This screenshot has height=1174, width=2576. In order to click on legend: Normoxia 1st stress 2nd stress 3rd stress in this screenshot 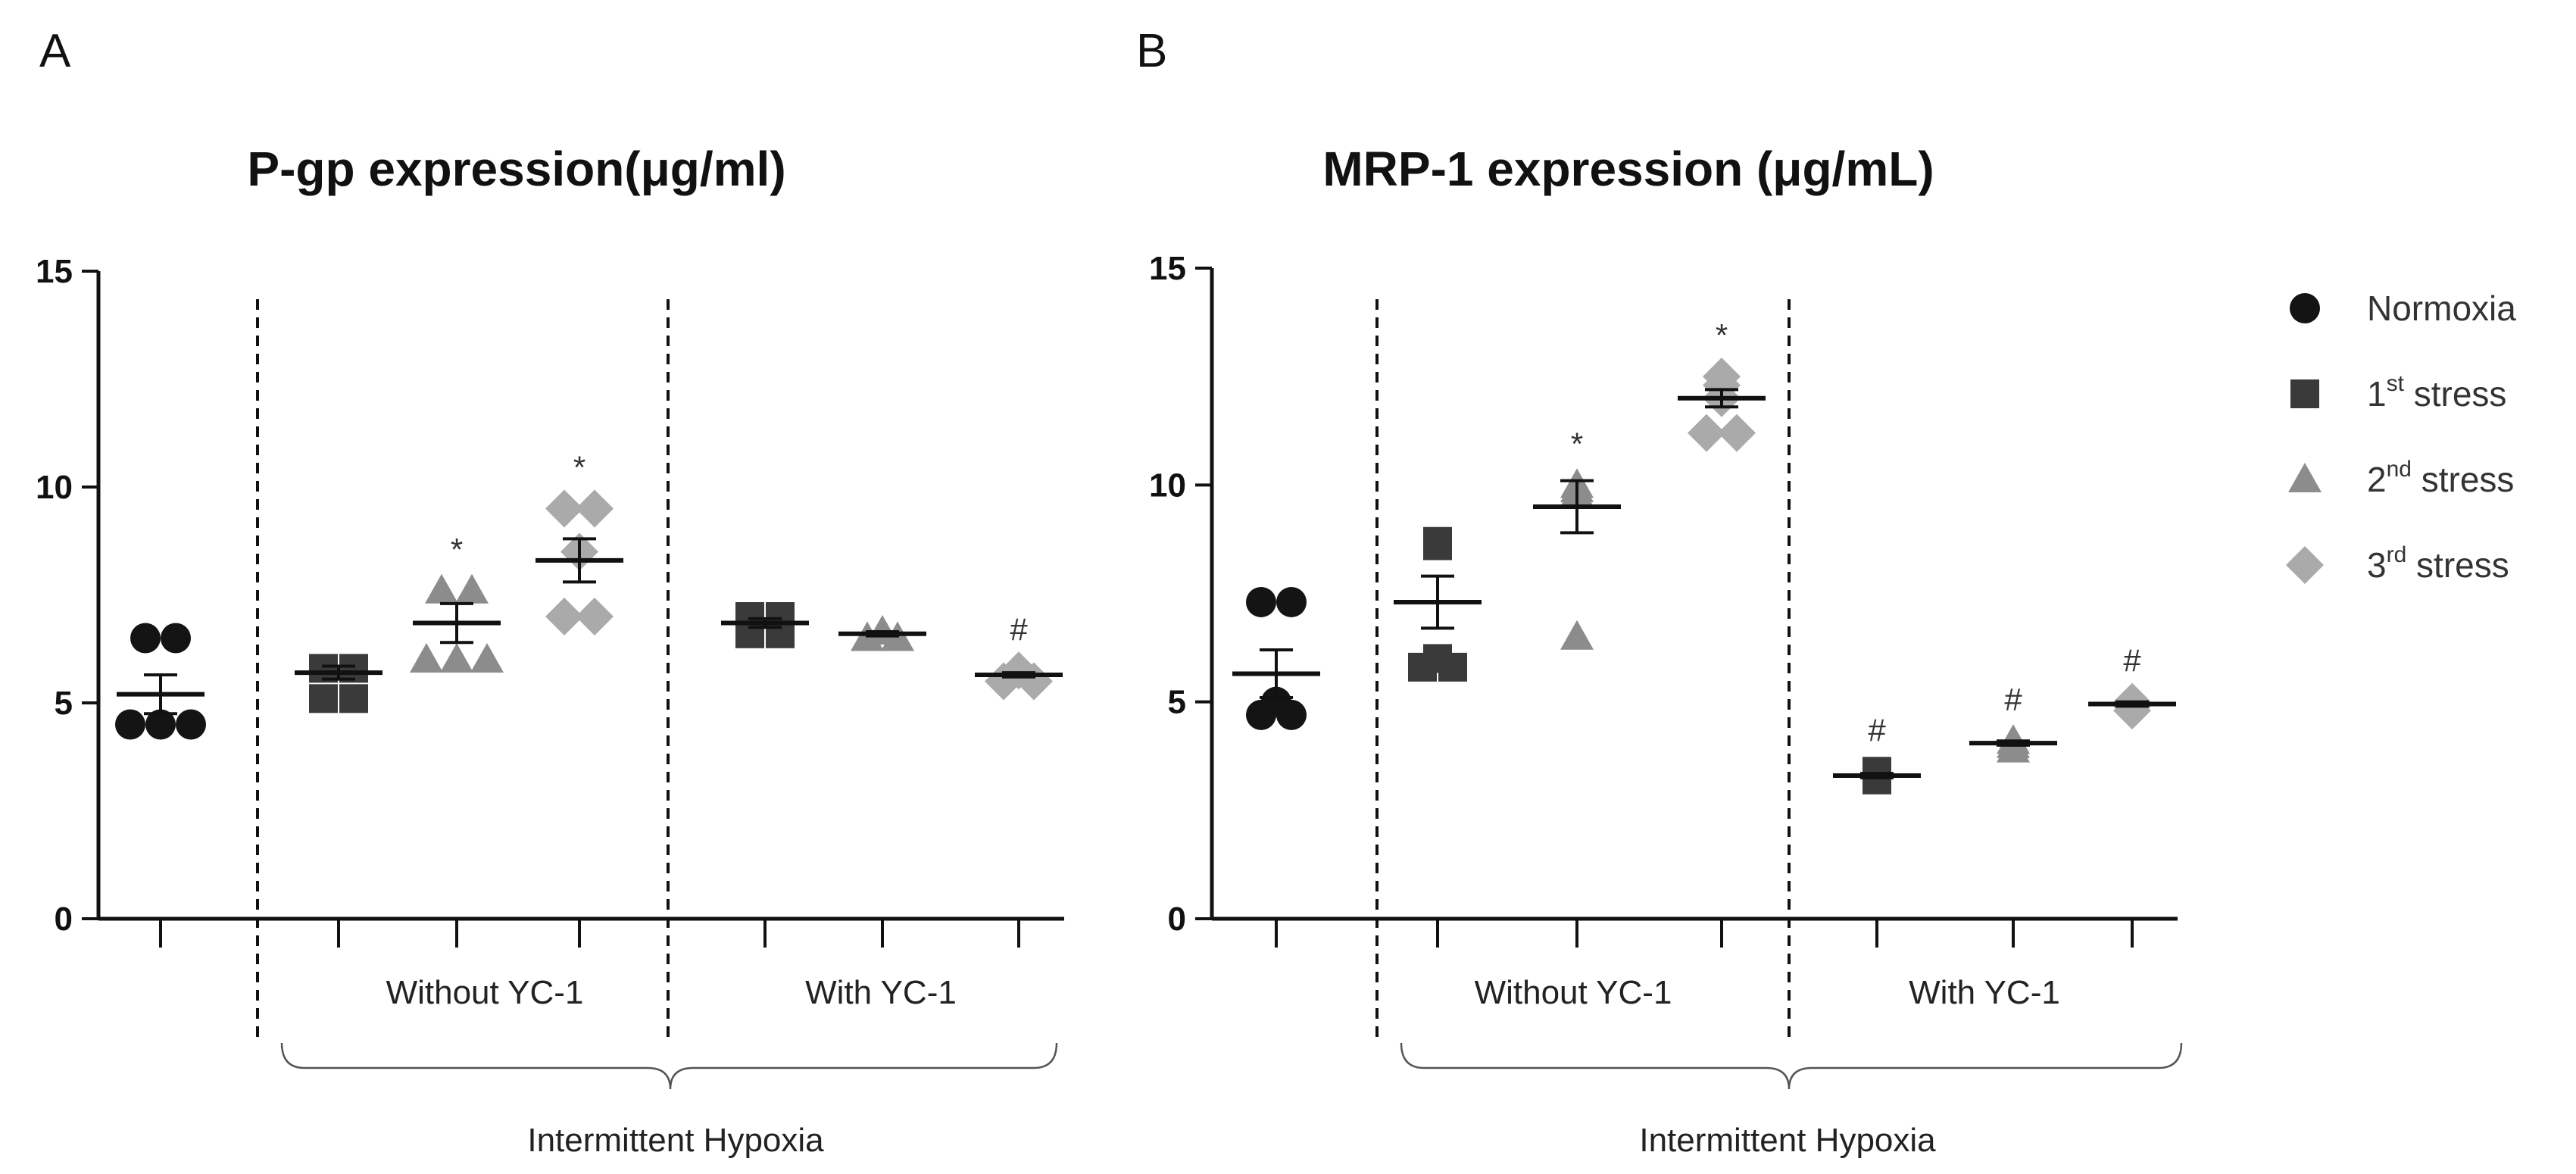, I will do `click(2401, 437)`.